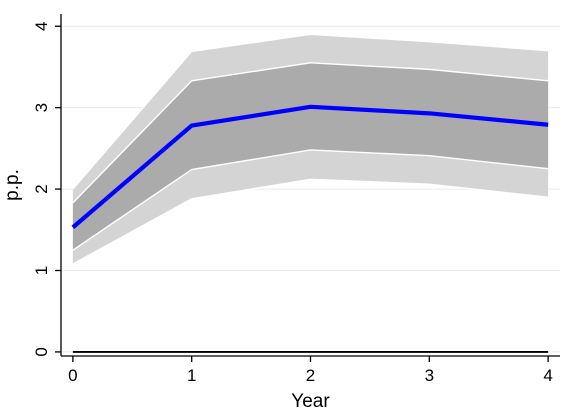 The height and width of the screenshot is (420, 566). Describe the element at coordinates (429, 375) in the screenshot. I see `x-tick-label-3: 3` at that location.